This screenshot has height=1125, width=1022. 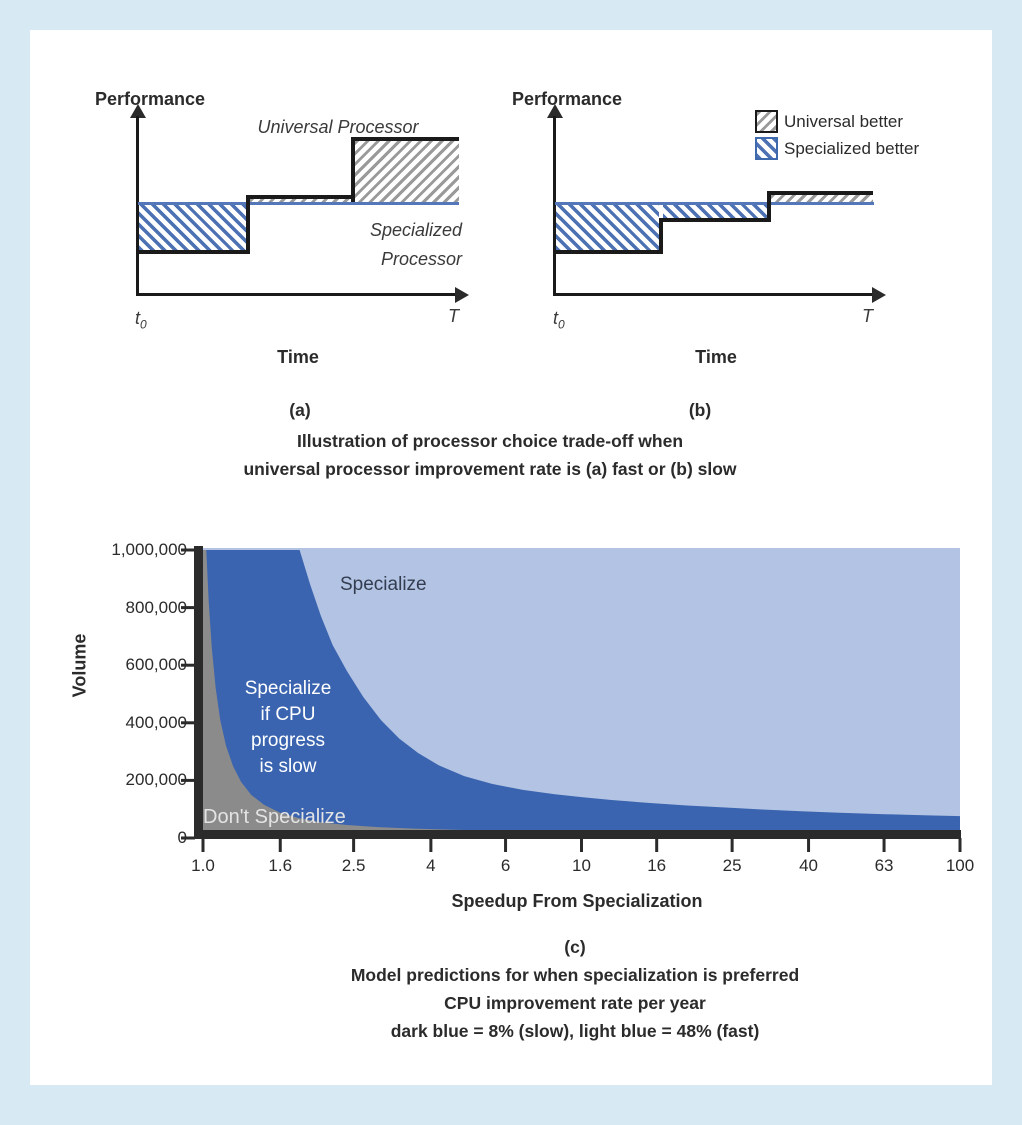 I want to click on x-tick-label: 1.6, so click(x=280, y=865).